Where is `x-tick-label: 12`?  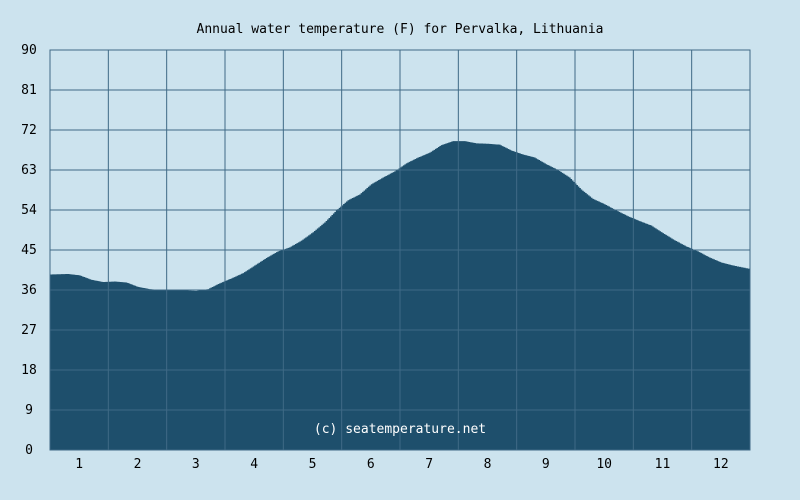
x-tick-label: 12 is located at coordinates (721, 464).